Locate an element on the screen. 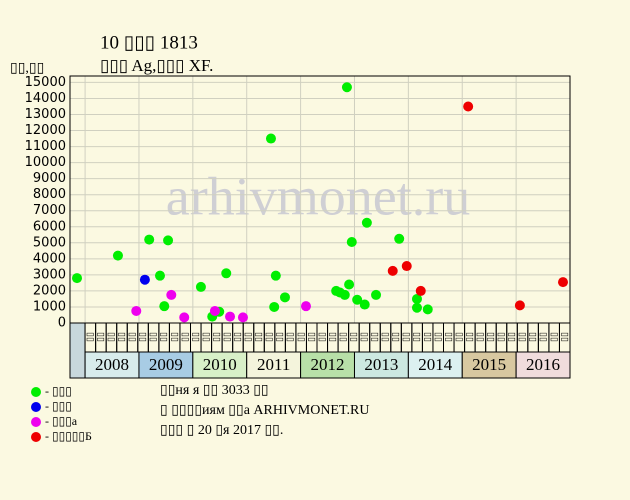 This screenshot has height=500, width=630. year-label: 2009 is located at coordinates (166, 364).